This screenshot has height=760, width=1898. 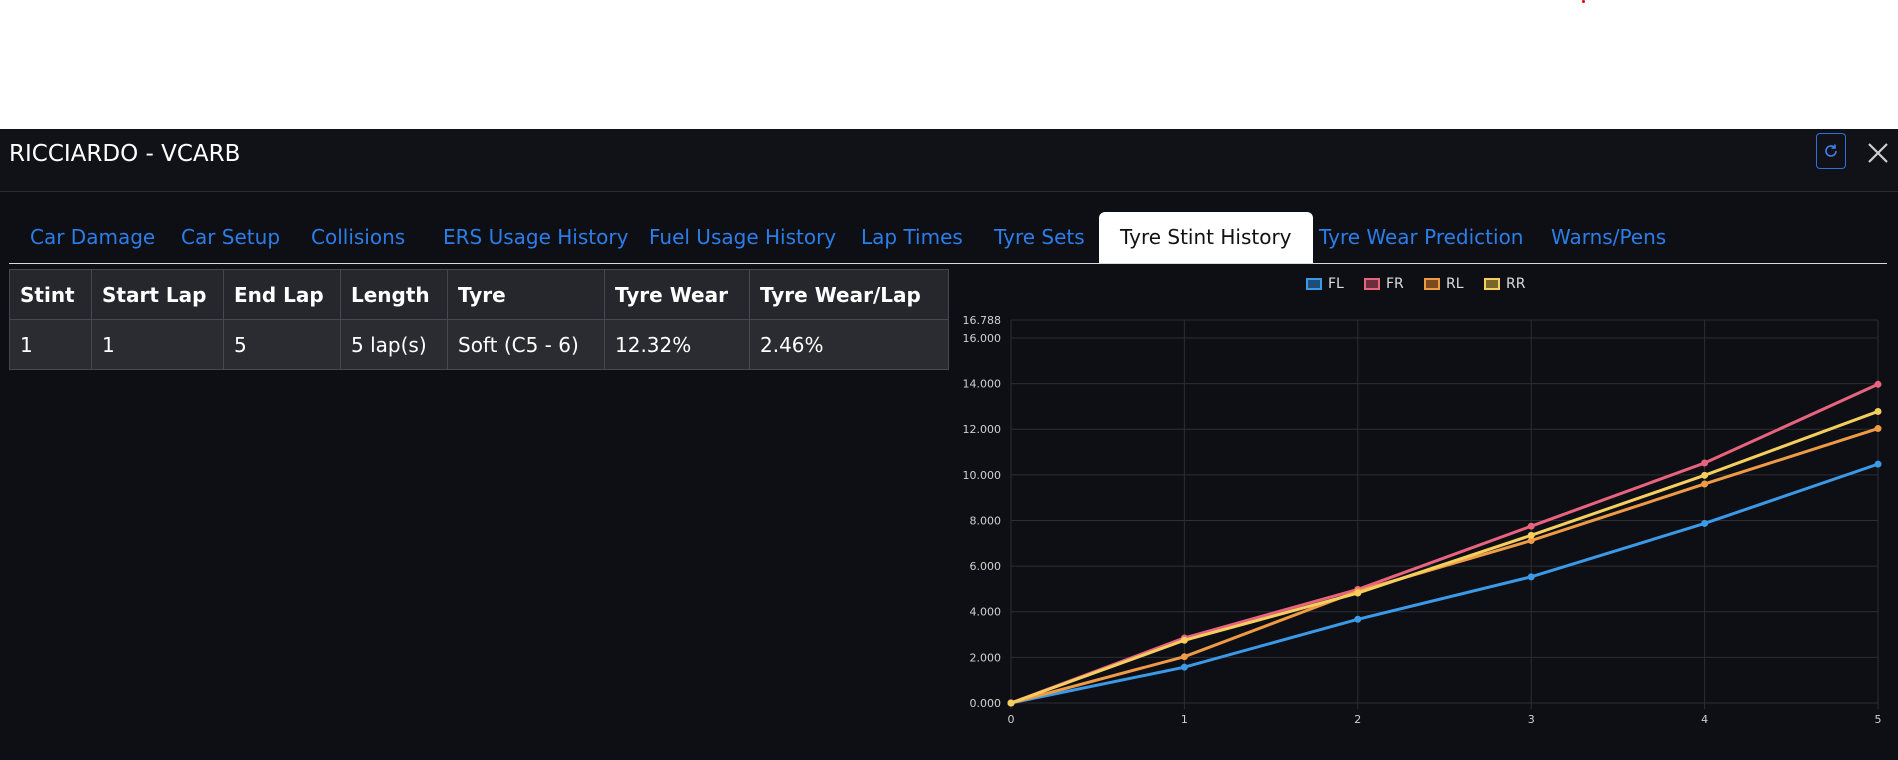 What do you see at coordinates (986, 657) in the screenshot?
I see `y-tick-label: 2.000` at bounding box center [986, 657].